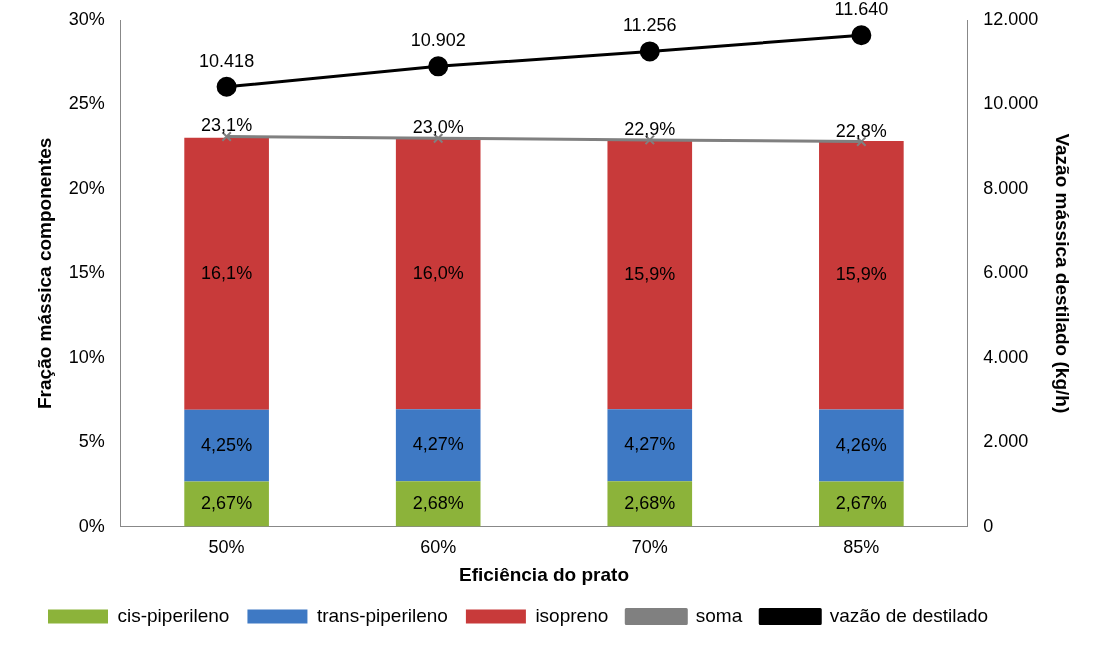 The height and width of the screenshot is (646, 1097). I want to click on legend-label: soma, so click(719, 615).